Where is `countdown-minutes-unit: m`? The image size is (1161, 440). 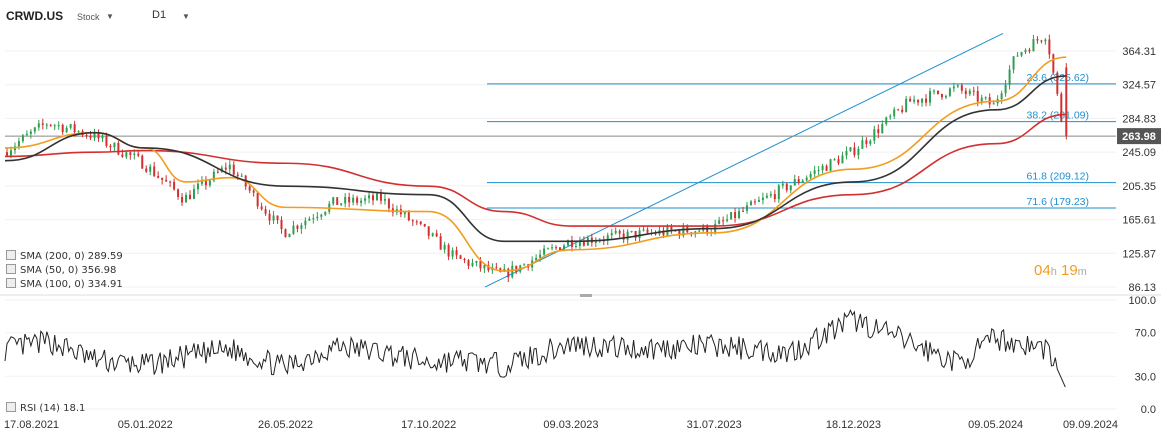
countdown-minutes-unit: m is located at coordinates (1082, 272).